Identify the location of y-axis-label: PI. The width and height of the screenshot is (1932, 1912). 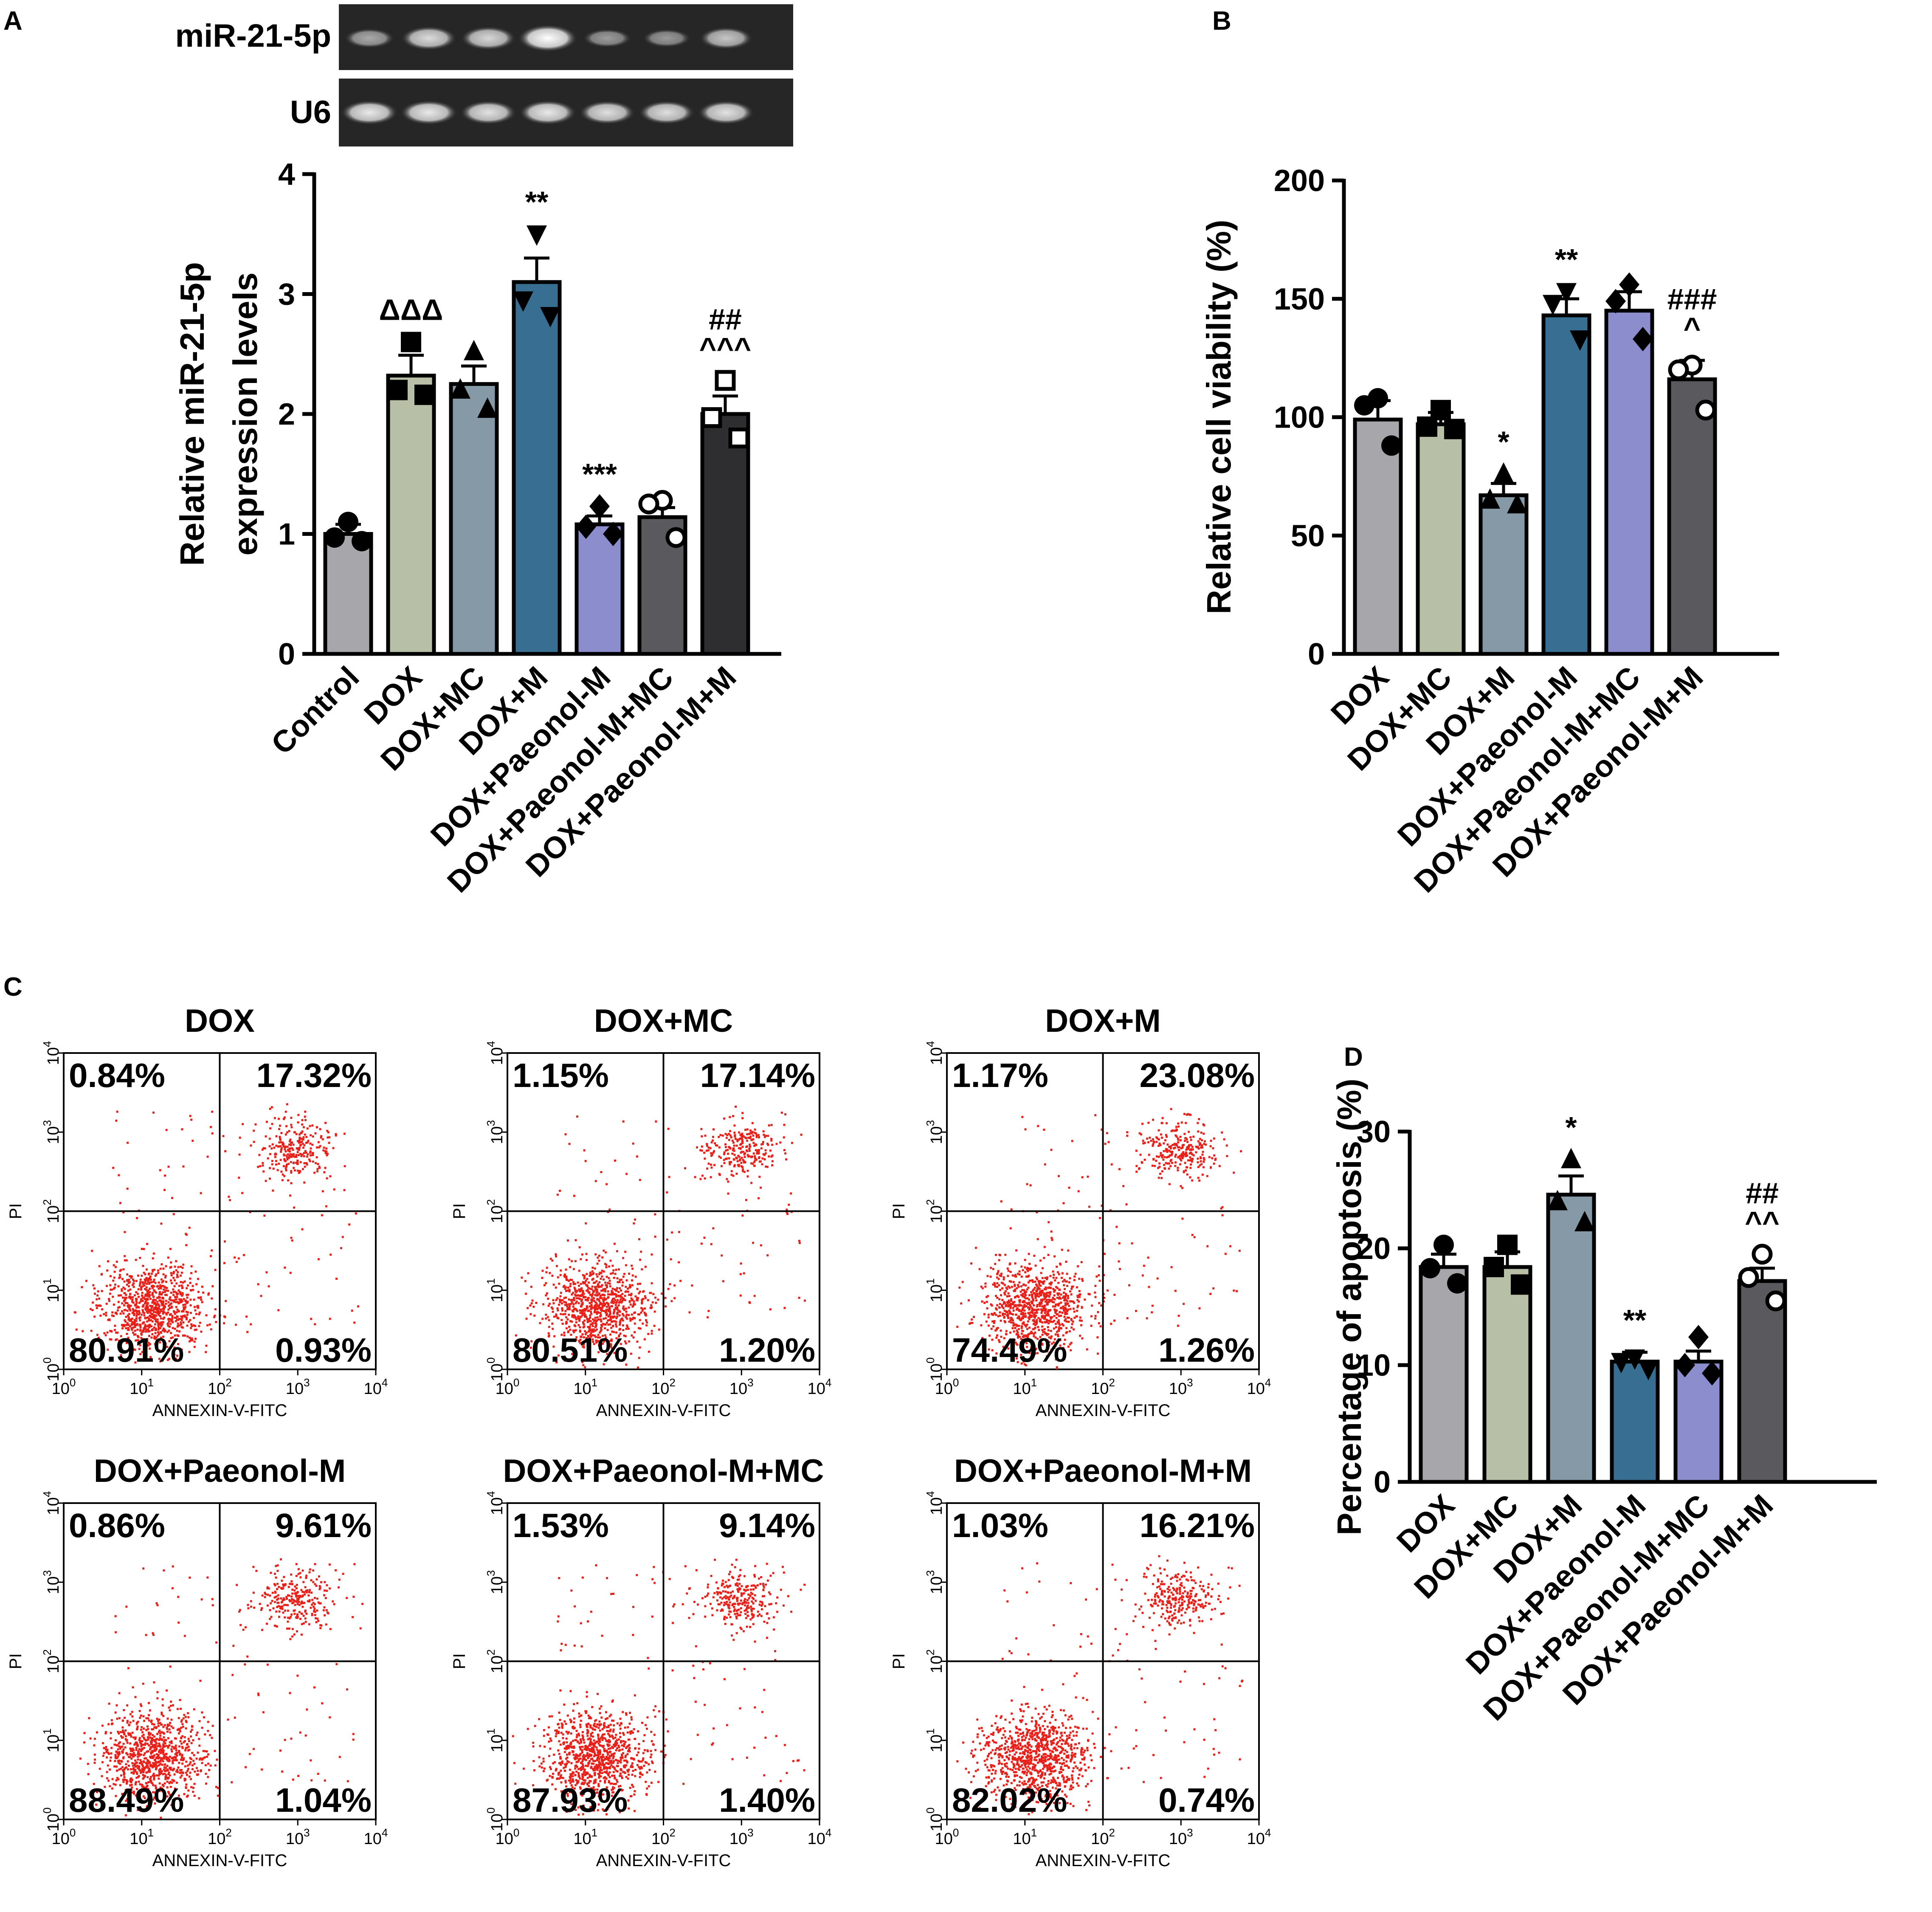
(459, 1211).